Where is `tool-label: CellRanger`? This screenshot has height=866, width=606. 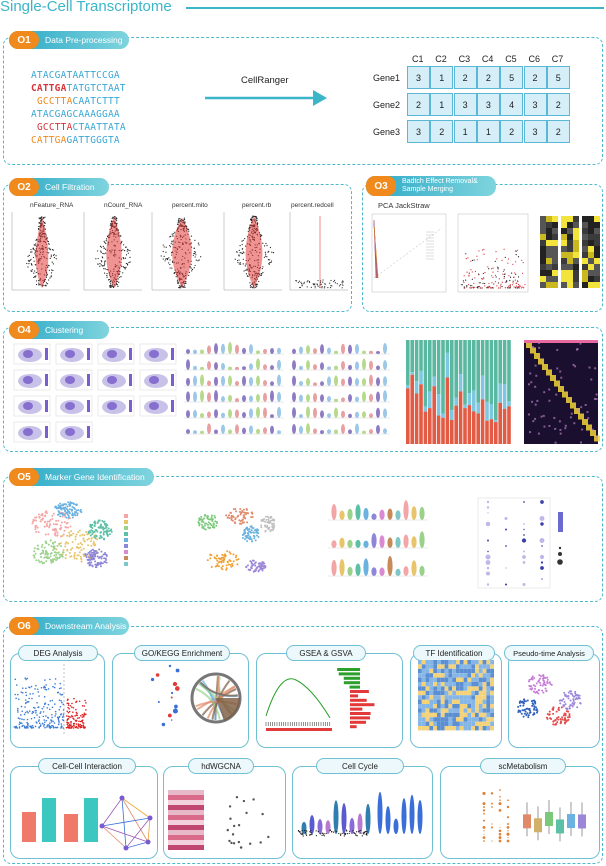 tool-label: CellRanger is located at coordinates (265, 80).